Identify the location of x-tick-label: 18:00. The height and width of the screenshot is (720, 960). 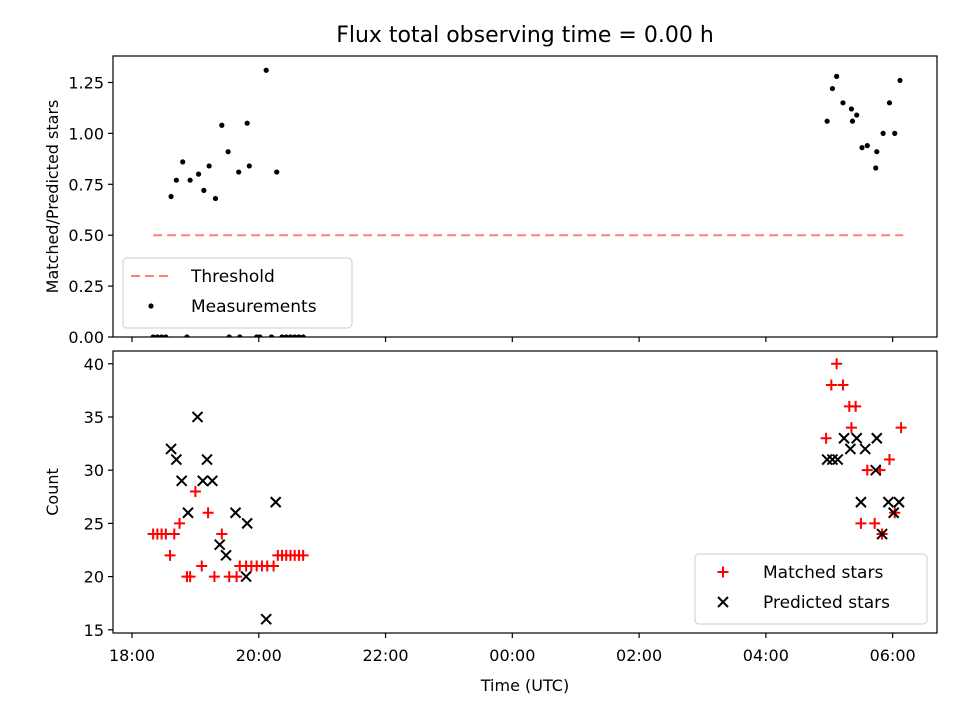
(132, 655).